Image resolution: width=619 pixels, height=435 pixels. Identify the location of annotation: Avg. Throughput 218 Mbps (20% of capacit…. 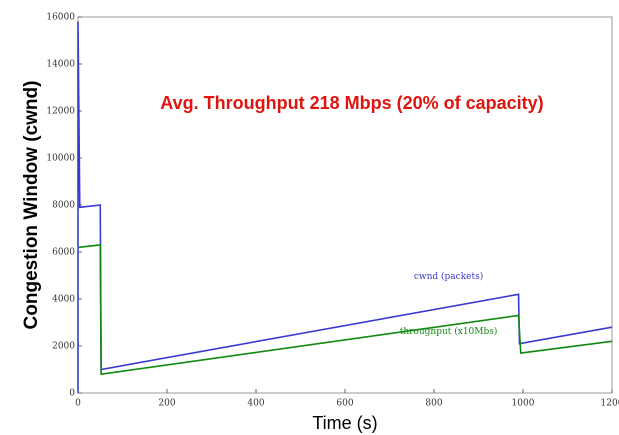
(351, 103).